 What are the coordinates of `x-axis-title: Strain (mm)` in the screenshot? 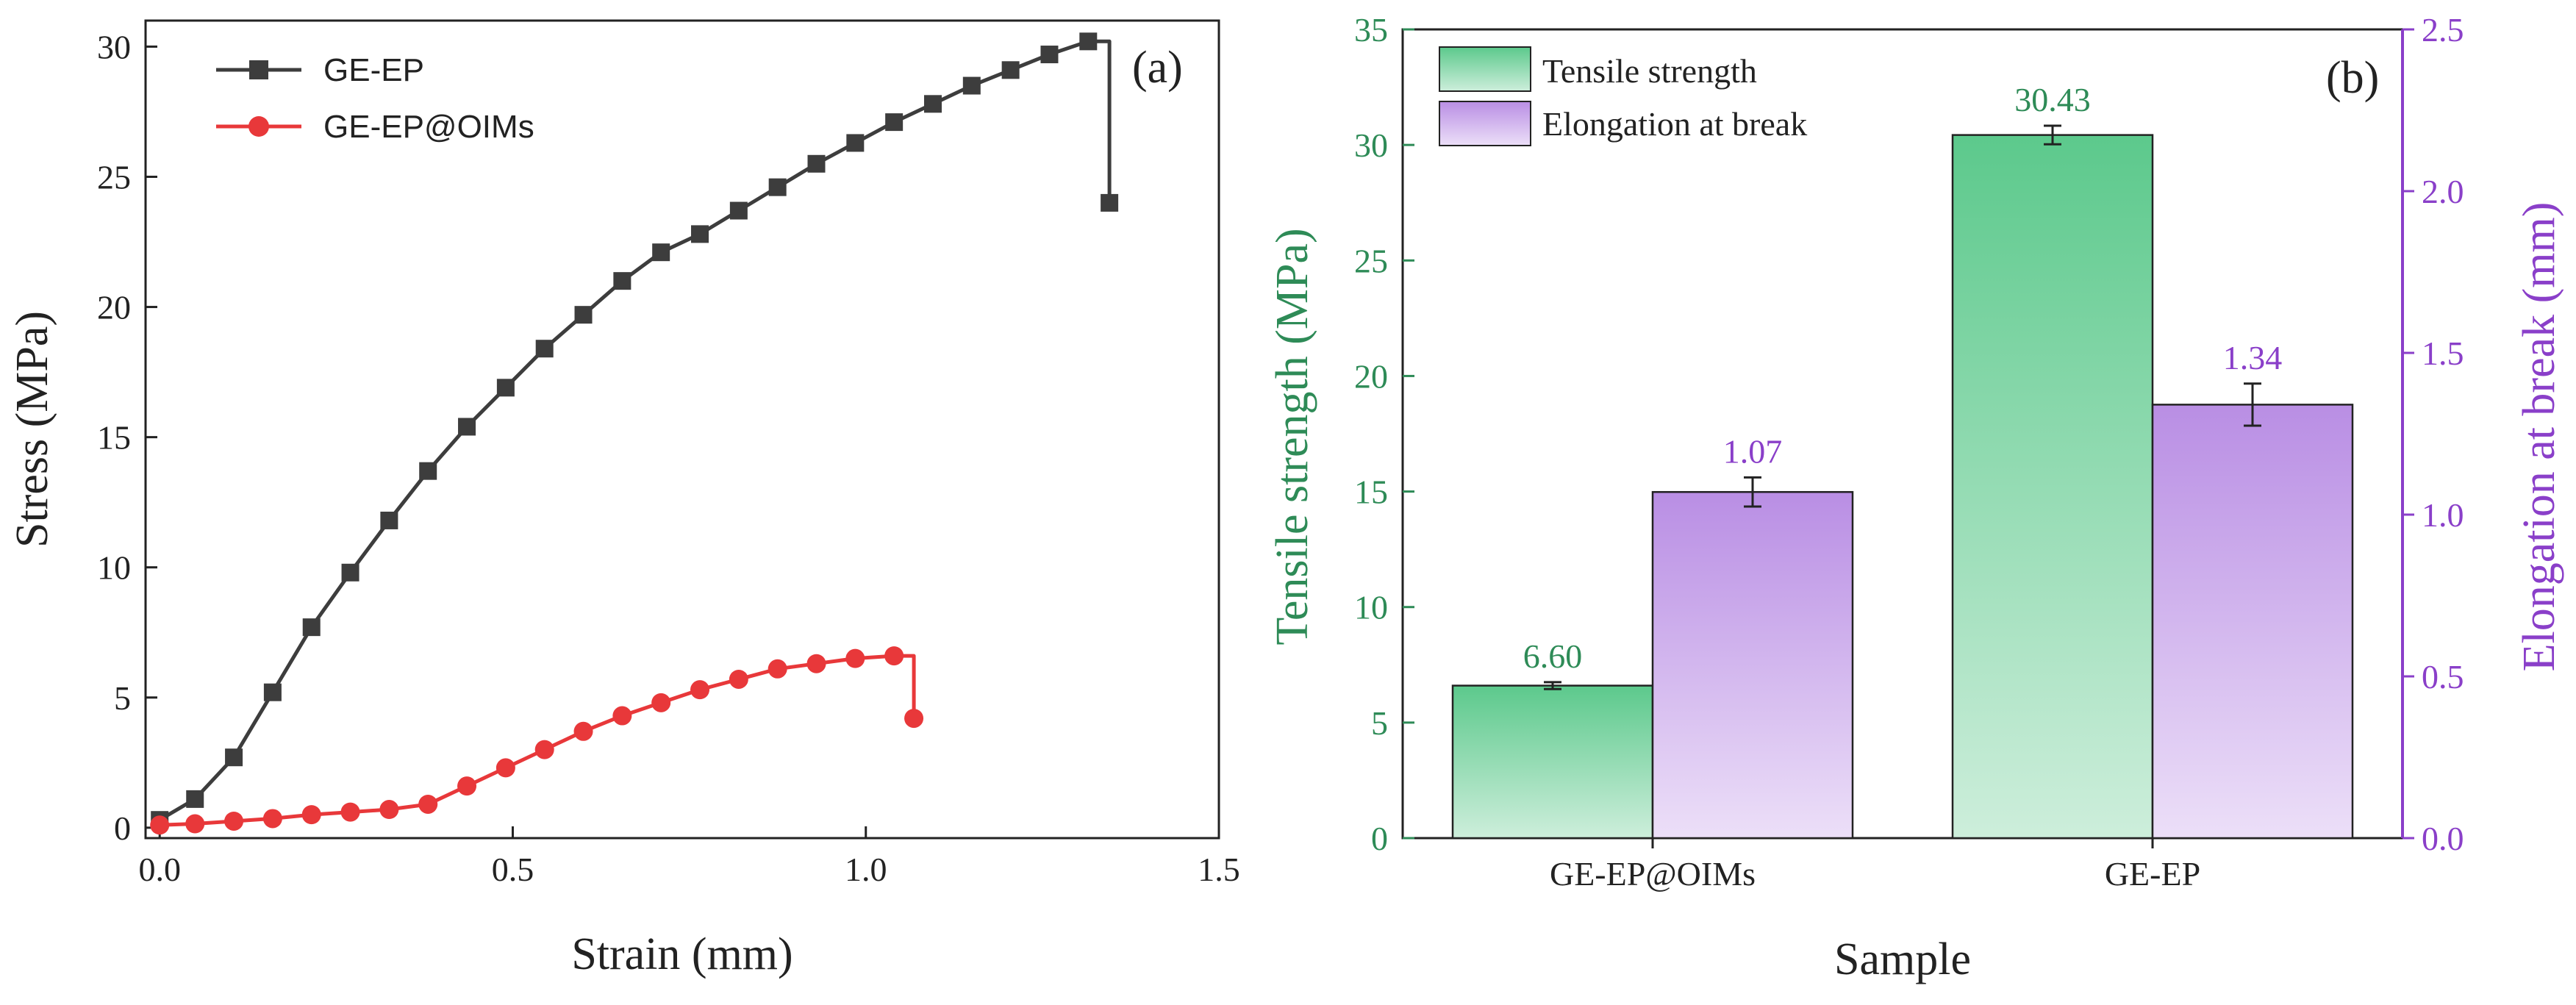 It's located at (682, 954).